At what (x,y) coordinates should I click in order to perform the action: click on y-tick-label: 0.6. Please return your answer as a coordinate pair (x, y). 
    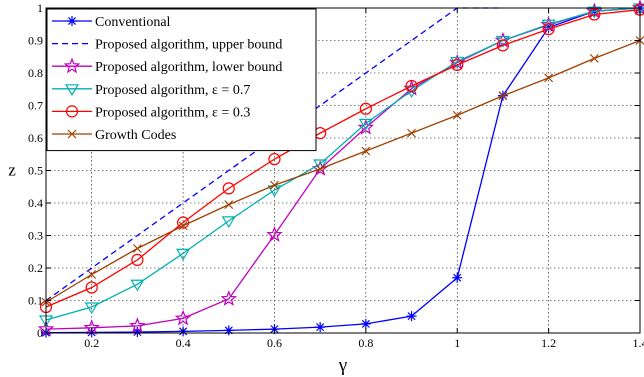
    Looking at the image, I should click on (35, 138).